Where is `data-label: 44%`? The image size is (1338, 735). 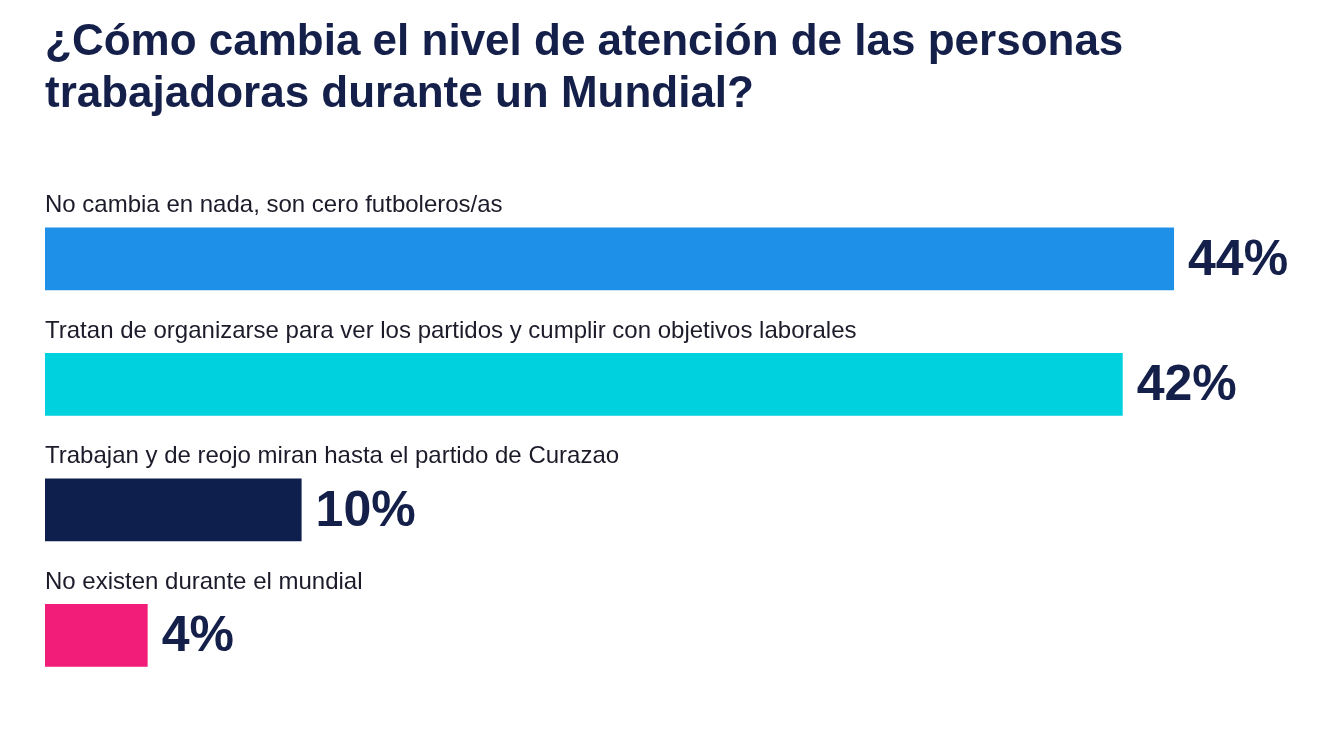 data-label: 44% is located at coordinates (1238, 257).